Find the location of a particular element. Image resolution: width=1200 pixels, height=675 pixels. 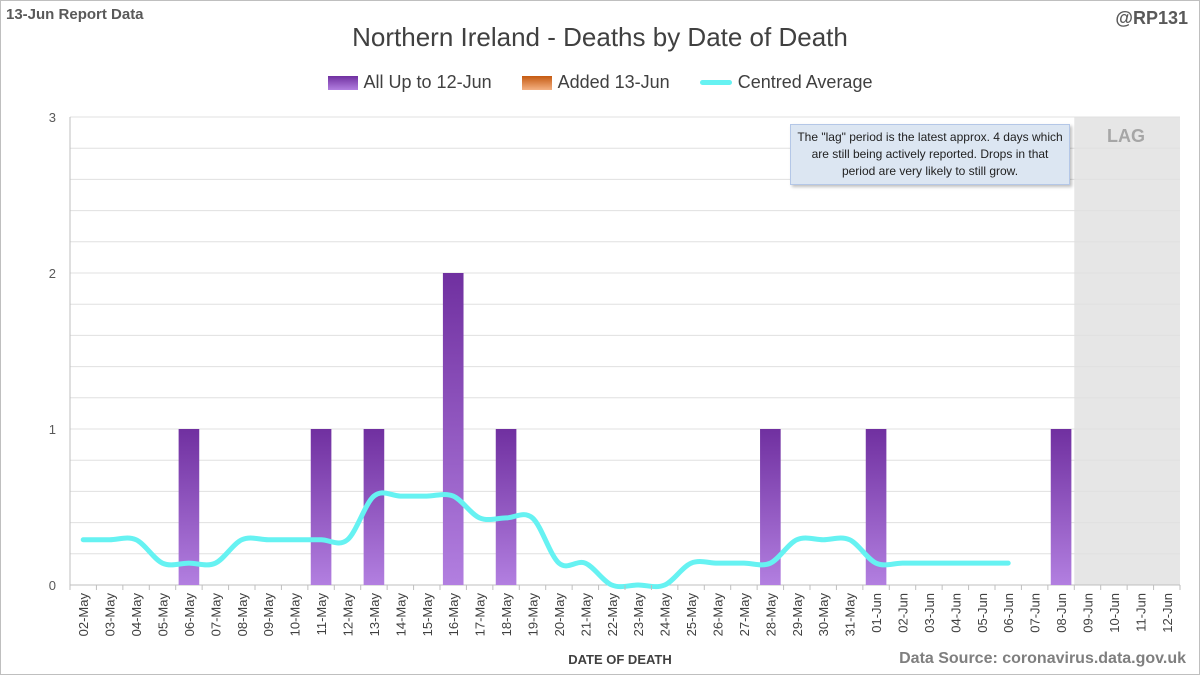

x-tick-label: 29-May is located at coordinates (797, 615).